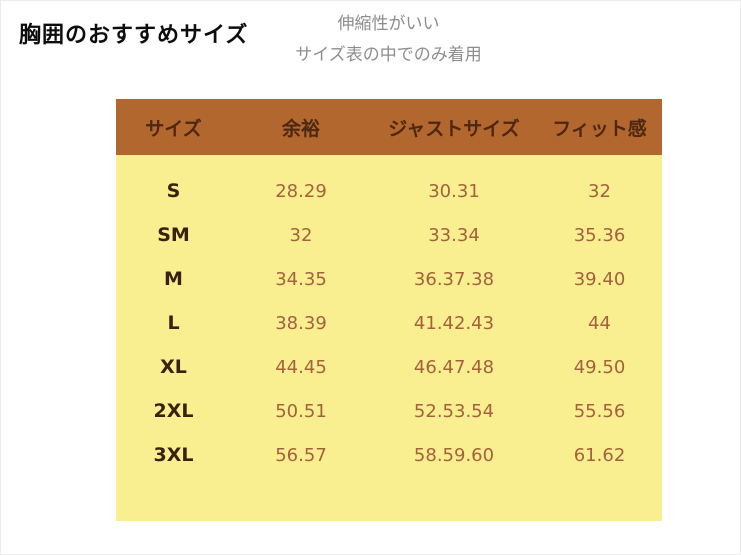  I want to click on table-row: S 28.29 30.31 32, so click(389, 191).